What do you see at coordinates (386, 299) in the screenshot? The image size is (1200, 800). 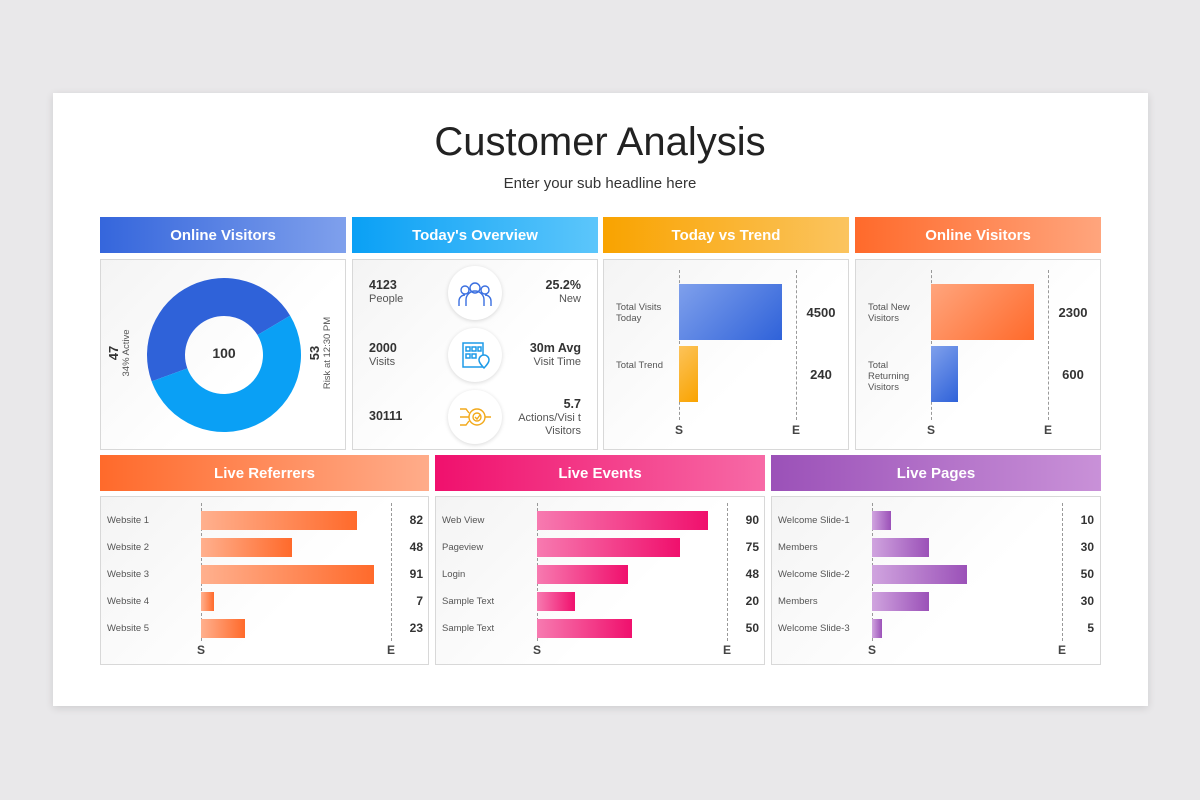 I see `people-label: People` at bounding box center [386, 299].